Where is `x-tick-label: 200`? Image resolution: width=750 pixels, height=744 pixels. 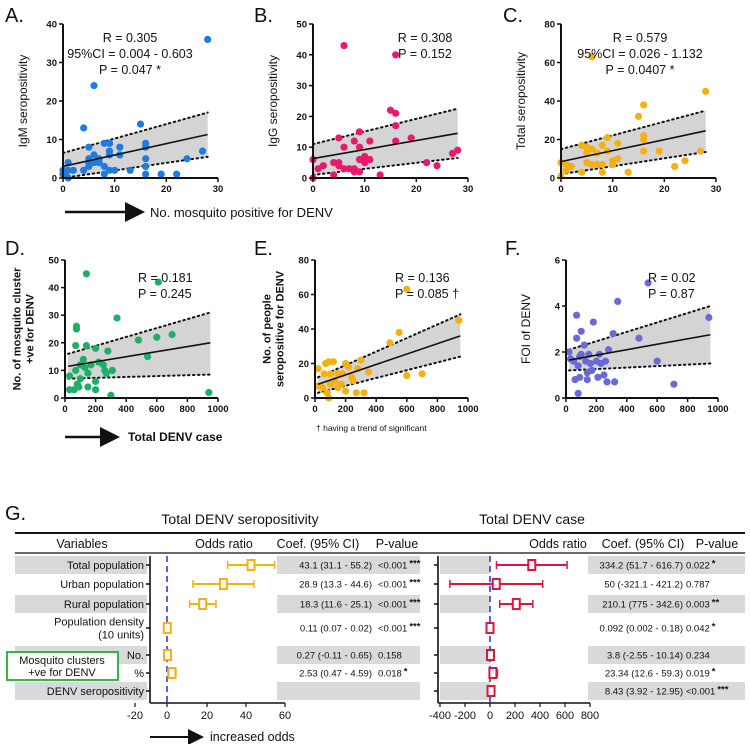 x-tick-label: 200 is located at coordinates (346, 409).